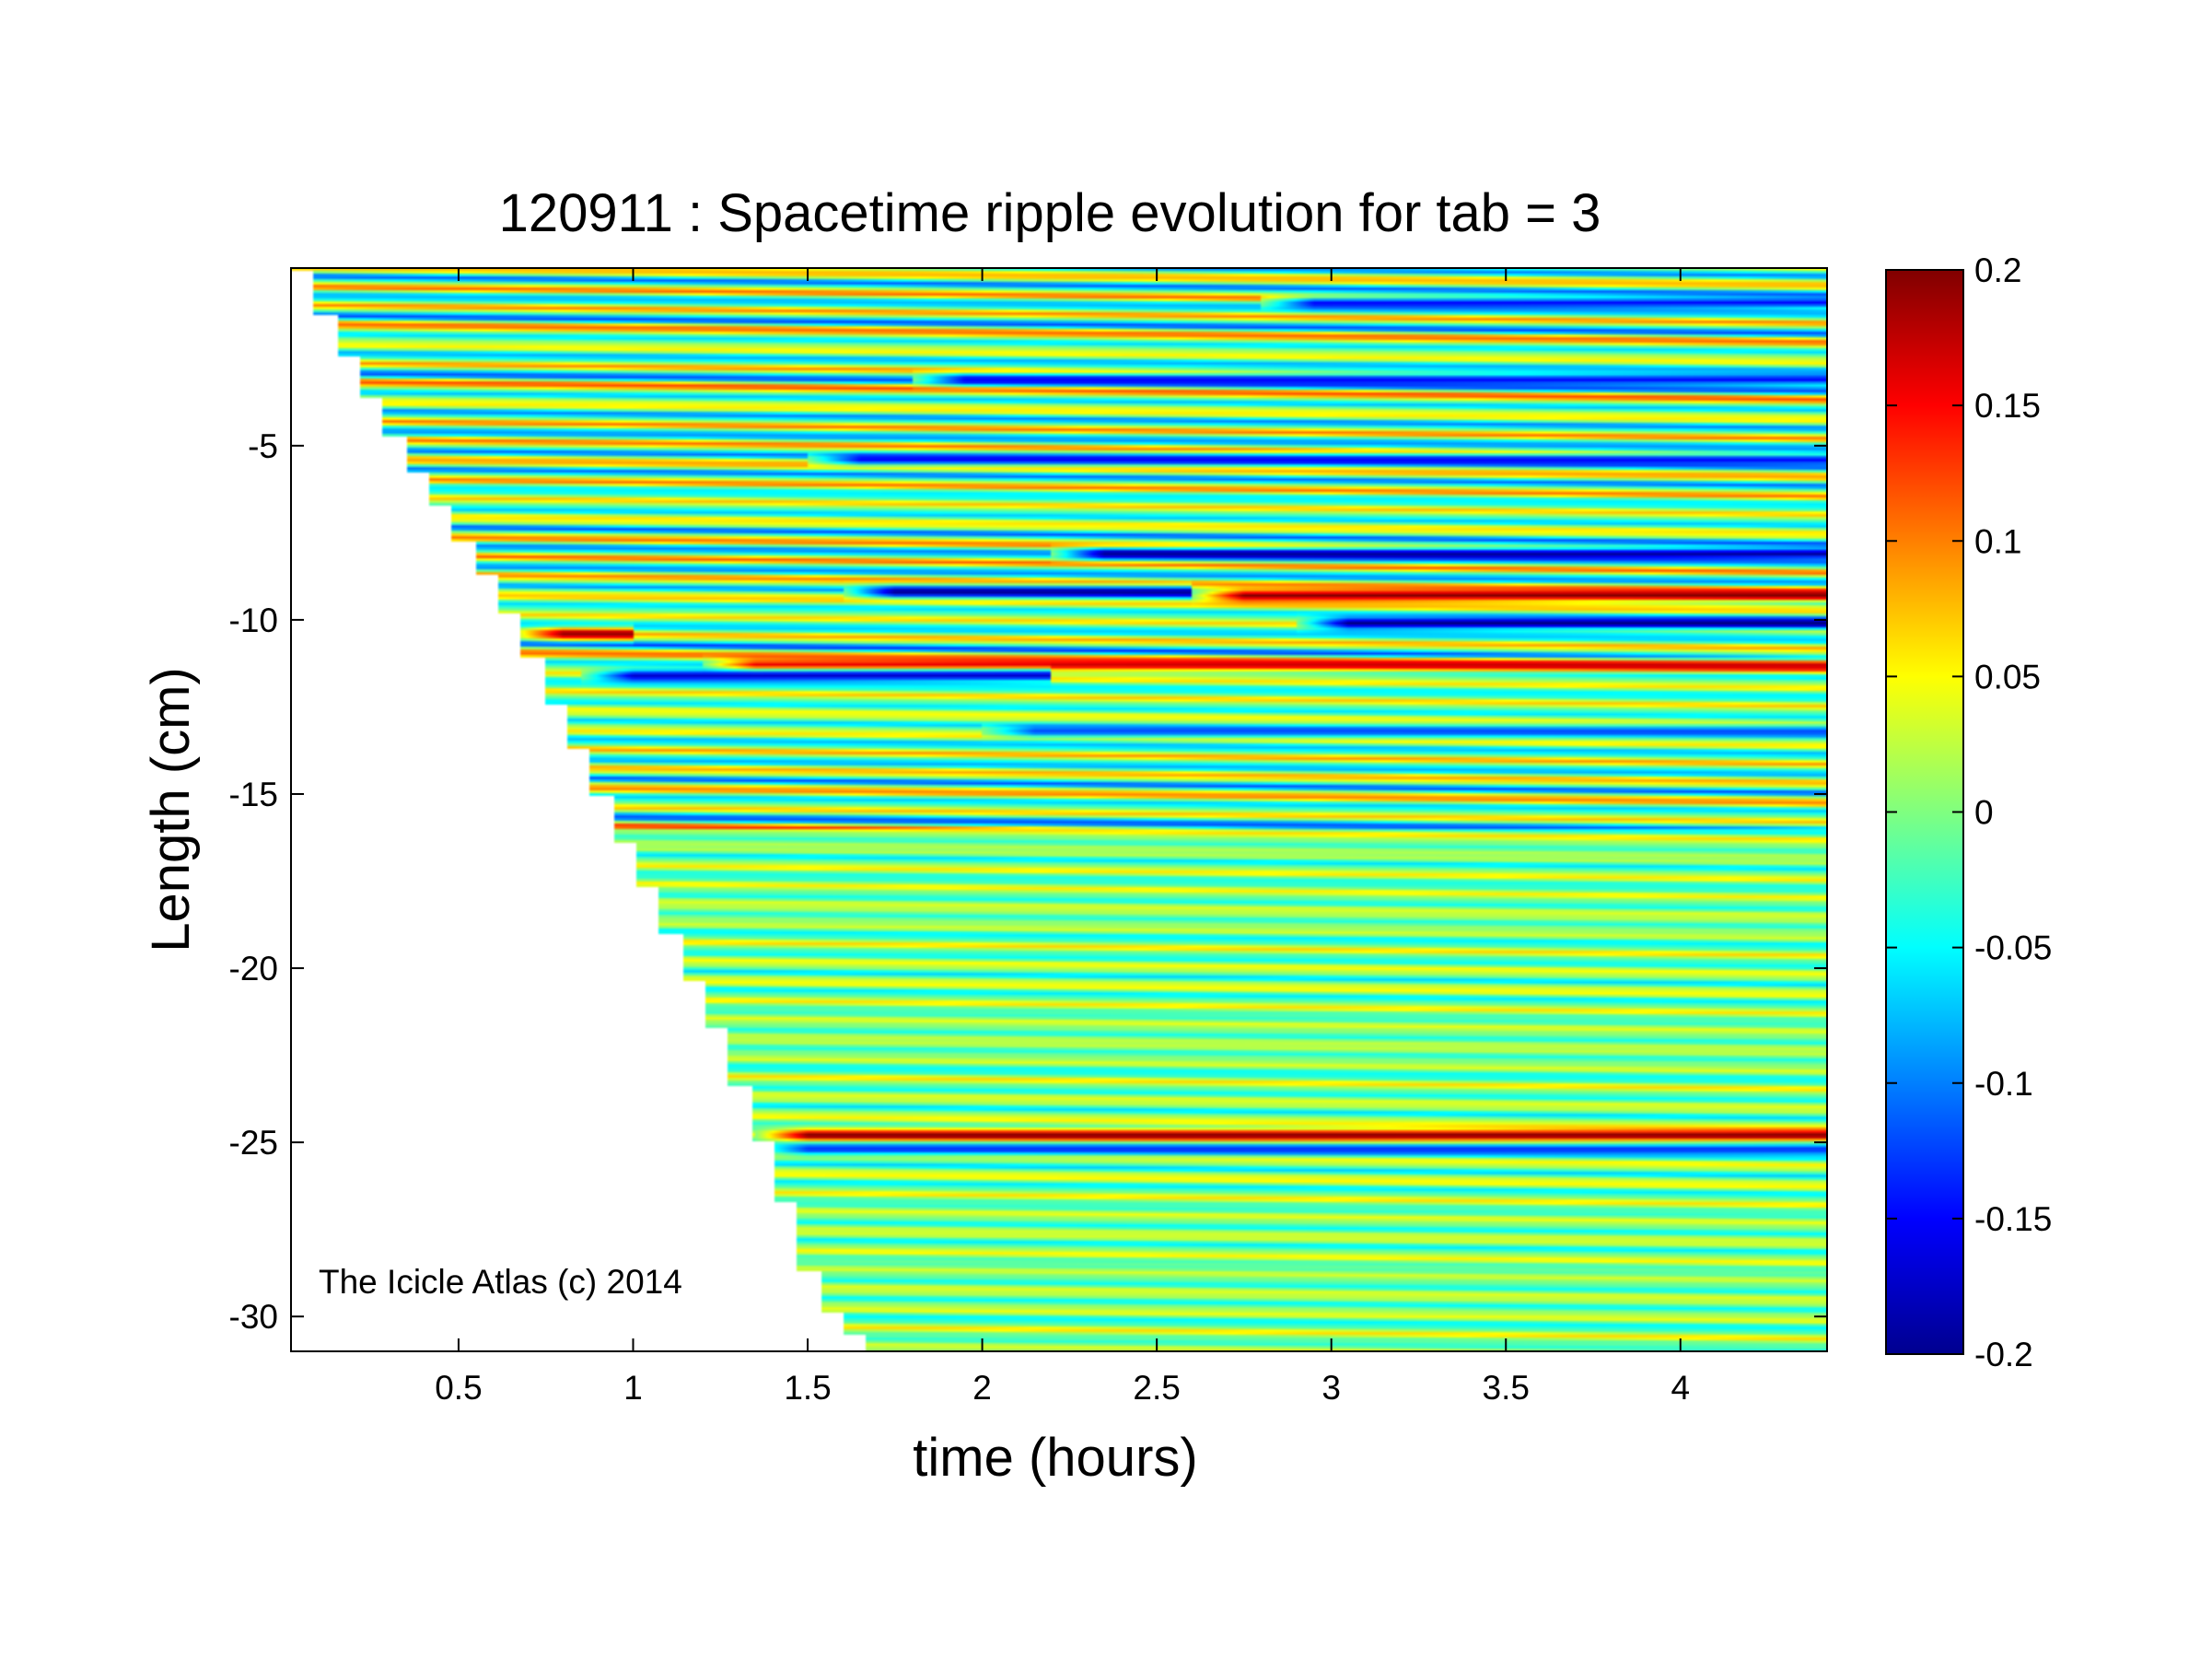 The image size is (2212, 1659). I want to click on x-tick-label: 0.5, so click(459, 1388).